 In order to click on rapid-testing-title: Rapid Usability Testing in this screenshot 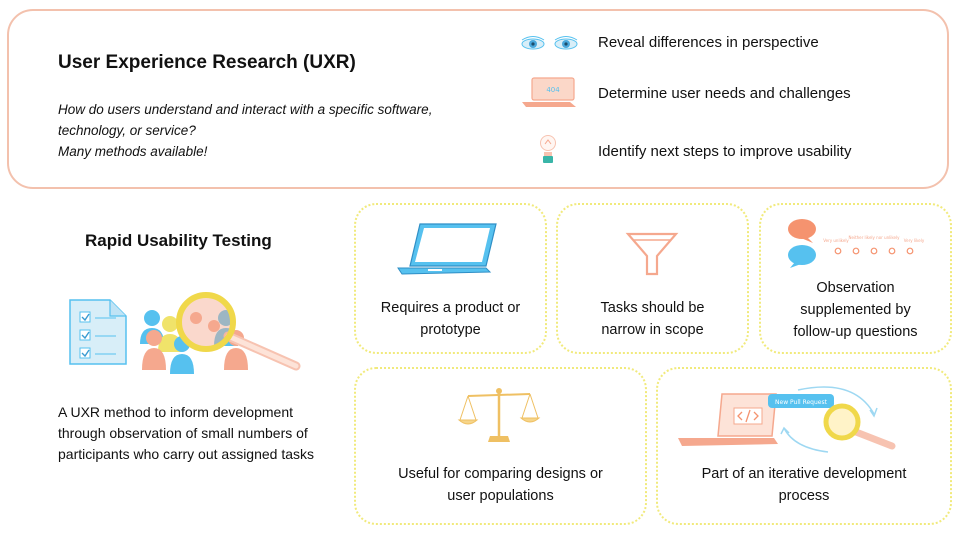, I will do `click(178, 240)`.